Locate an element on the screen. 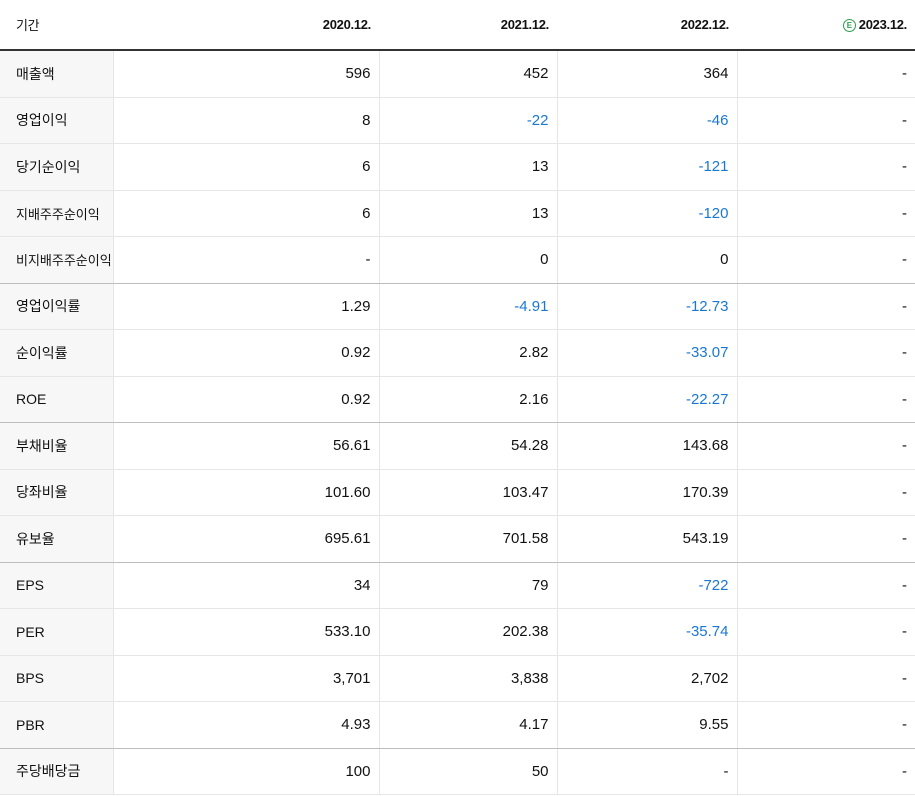 This screenshot has height=796, width=915. period-2022: 2022.12. is located at coordinates (647, 25).